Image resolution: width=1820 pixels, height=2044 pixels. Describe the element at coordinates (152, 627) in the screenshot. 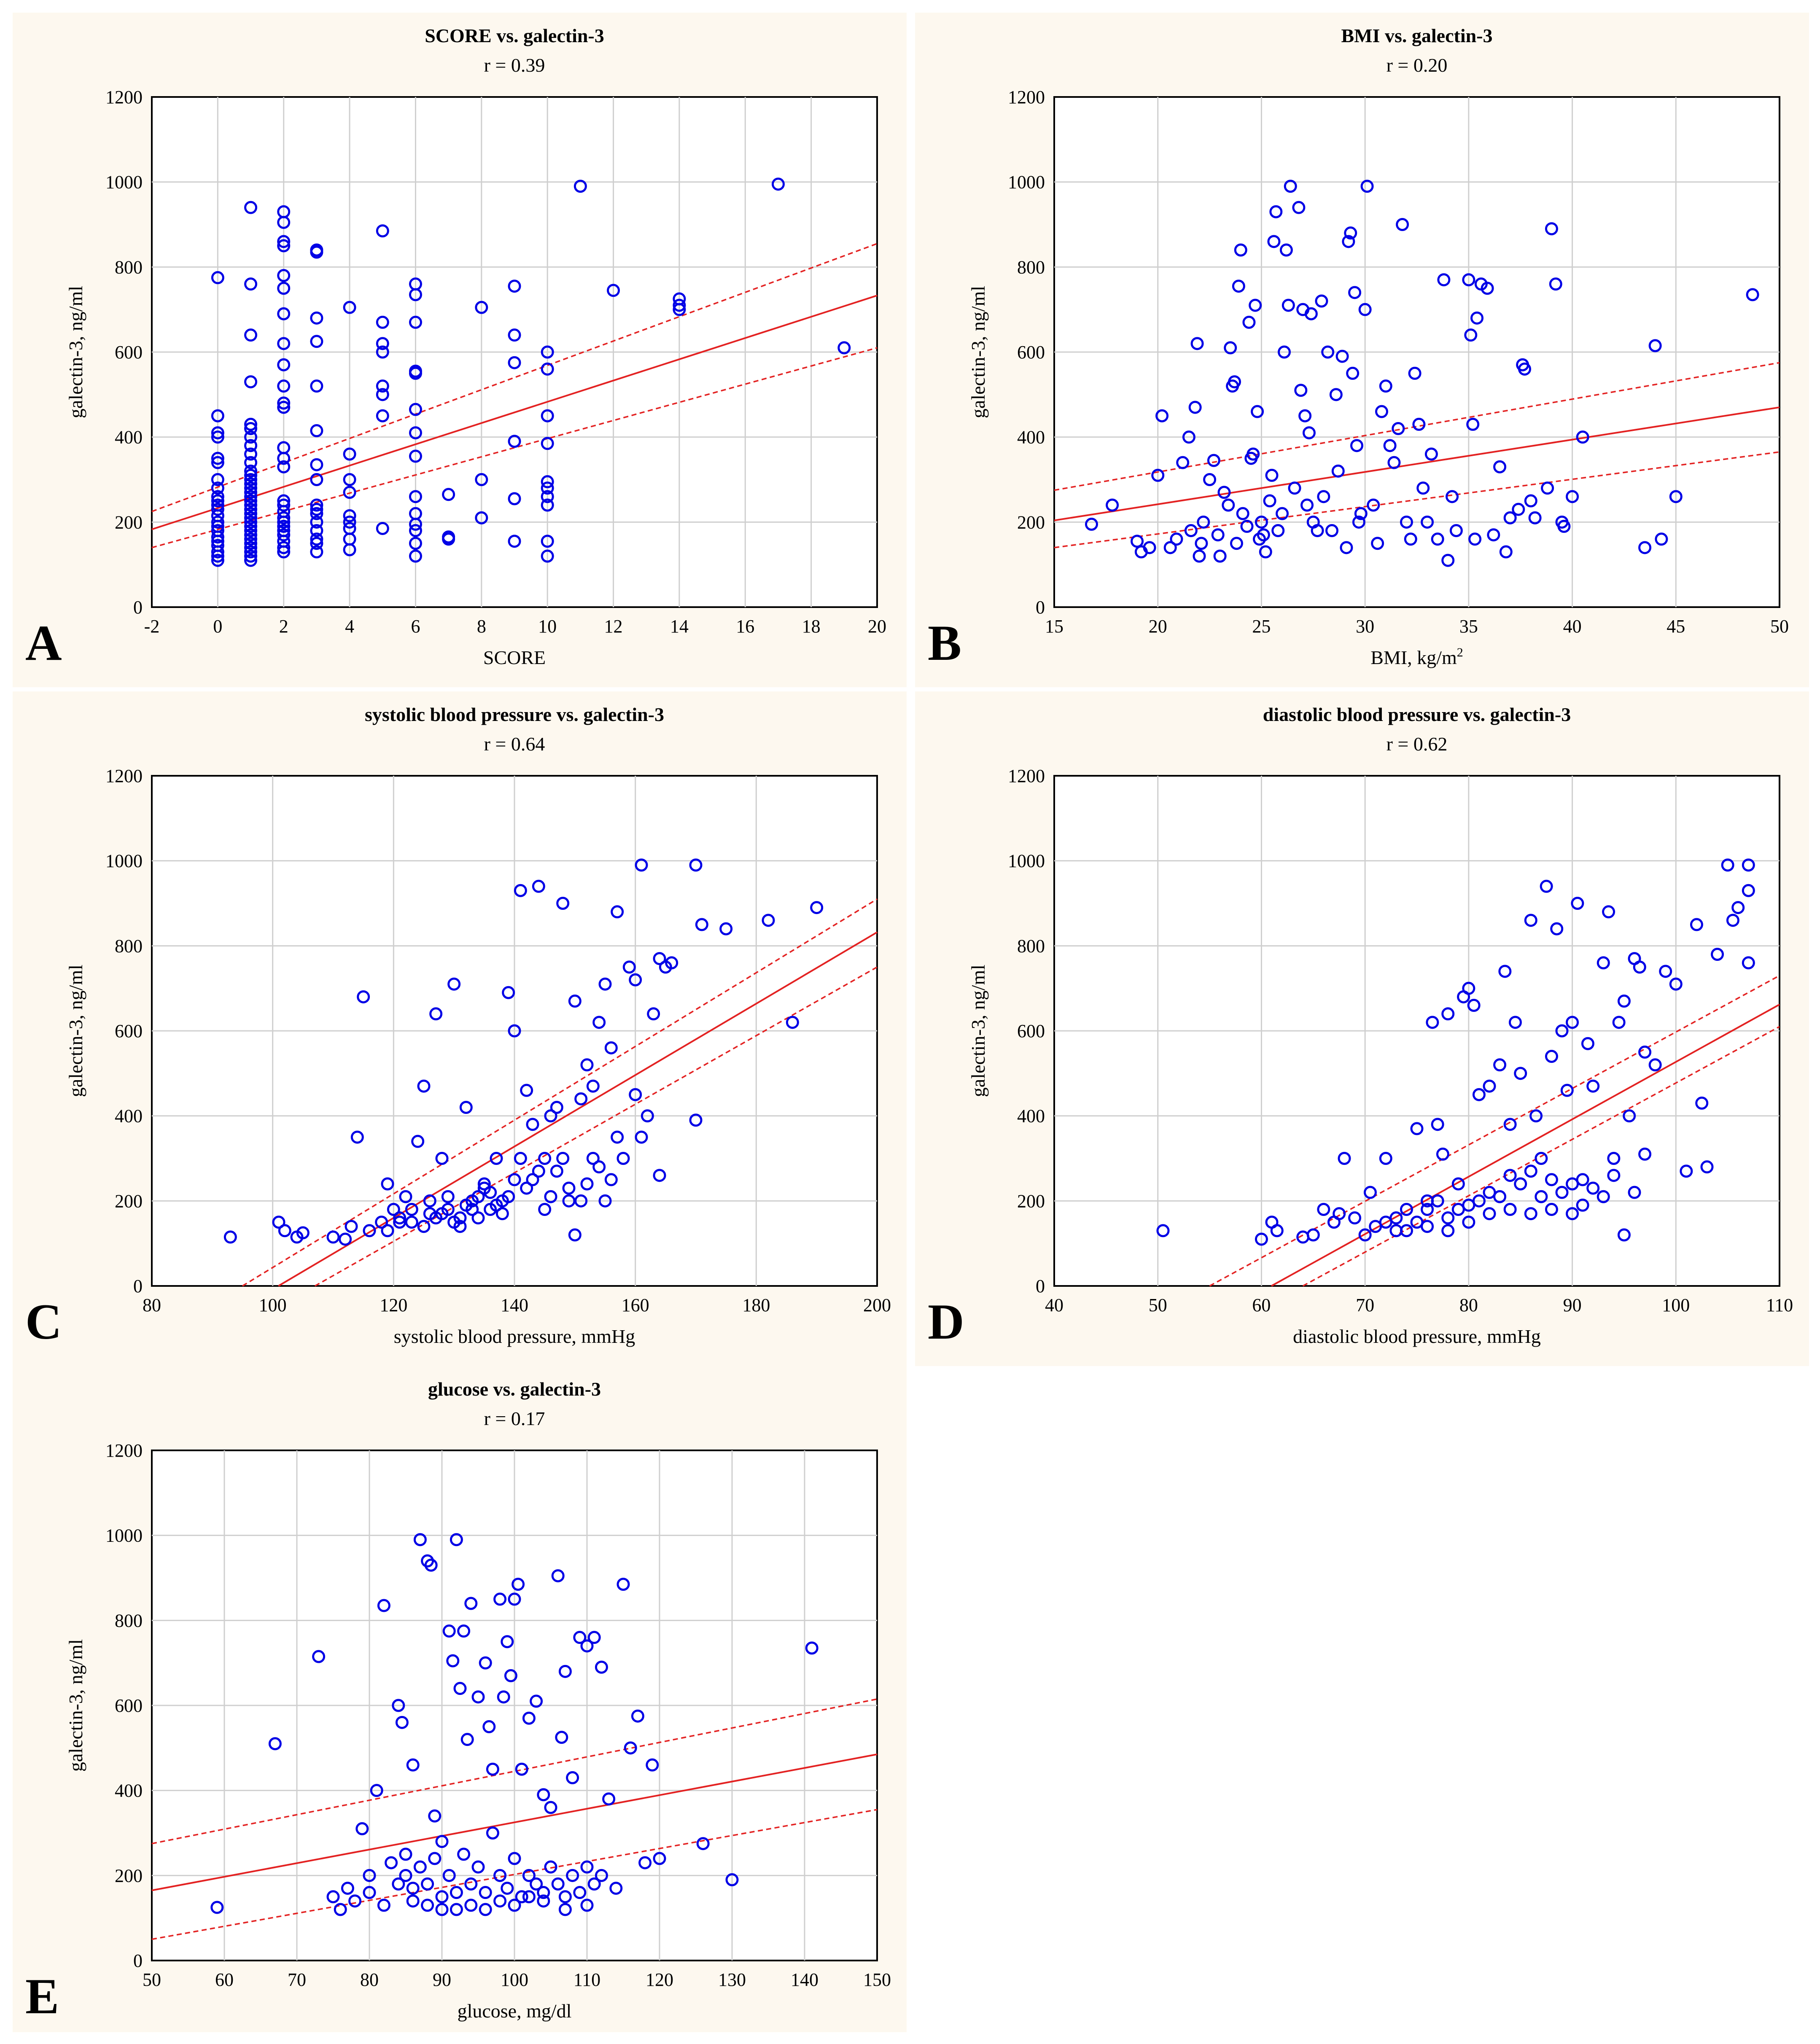

I see `x-tick-label: -2` at that location.